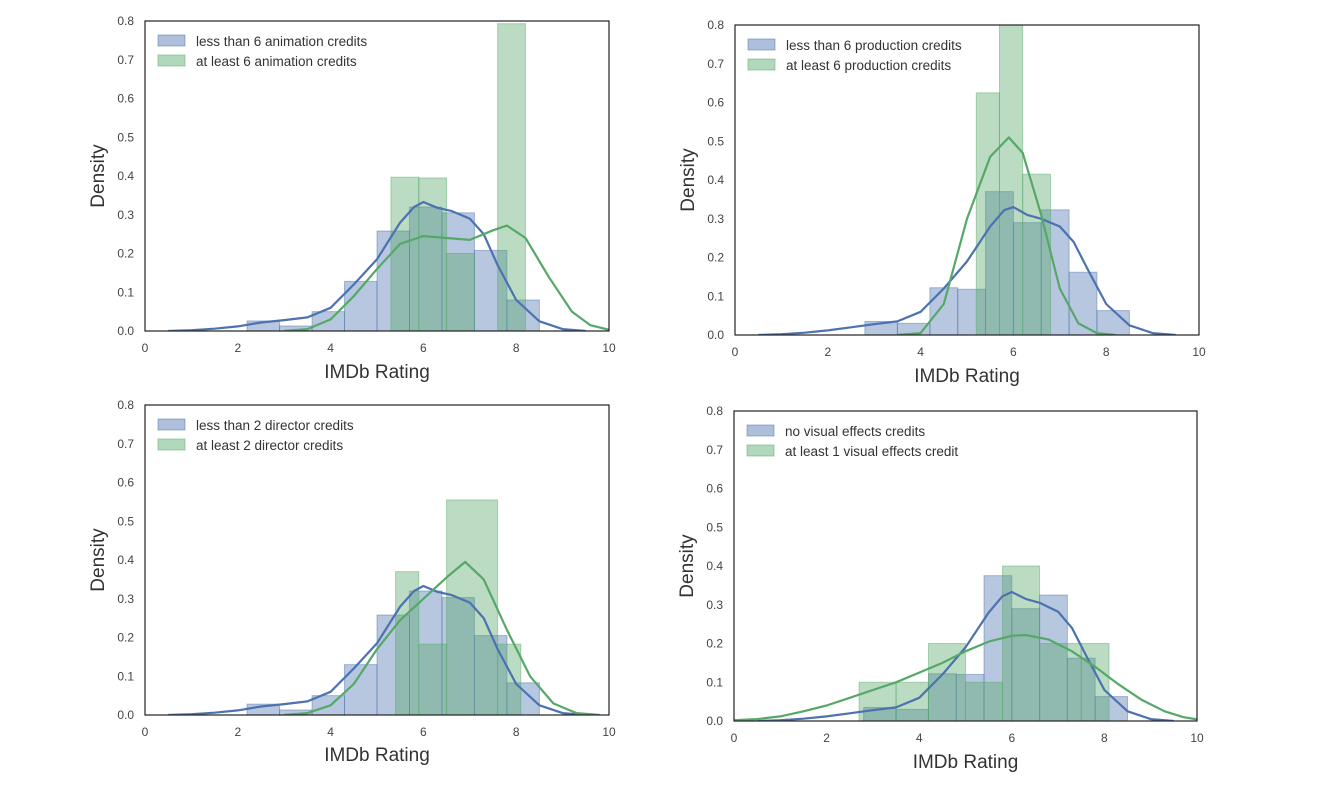  I want to click on legend-label: at least 6 animation credits, so click(276, 61).